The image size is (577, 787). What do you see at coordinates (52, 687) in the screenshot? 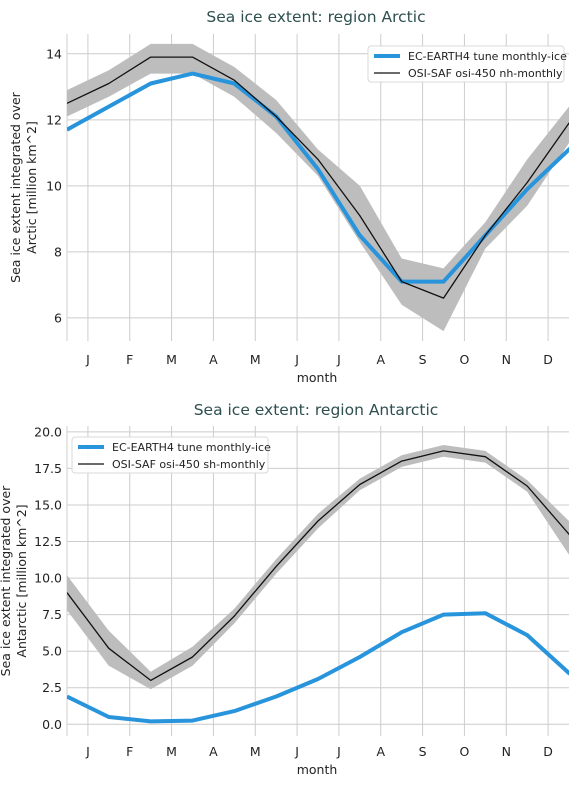
I see `y-tick-label: 2.5` at bounding box center [52, 687].